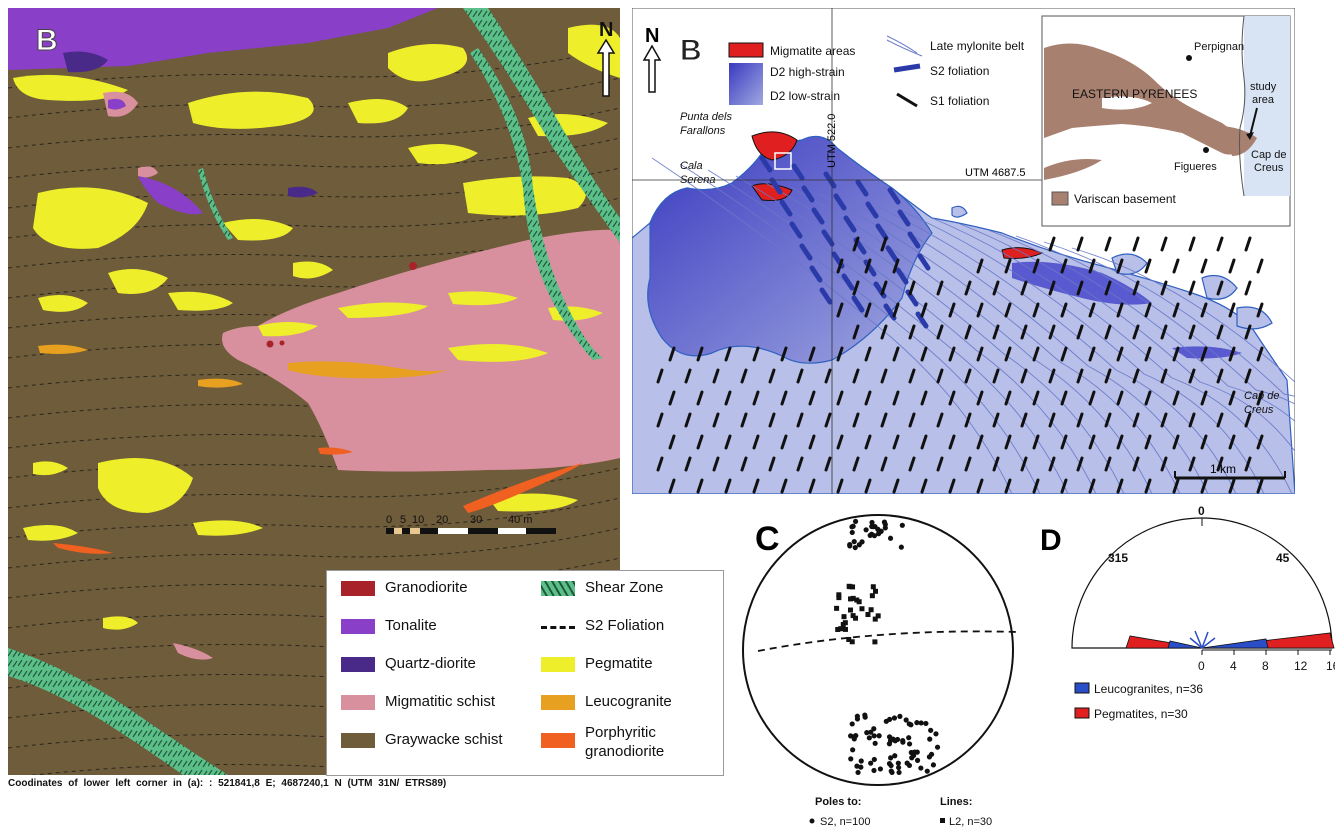 The width and height of the screenshot is (1335, 832). I want to click on panel-c-letter: C, so click(767, 539).